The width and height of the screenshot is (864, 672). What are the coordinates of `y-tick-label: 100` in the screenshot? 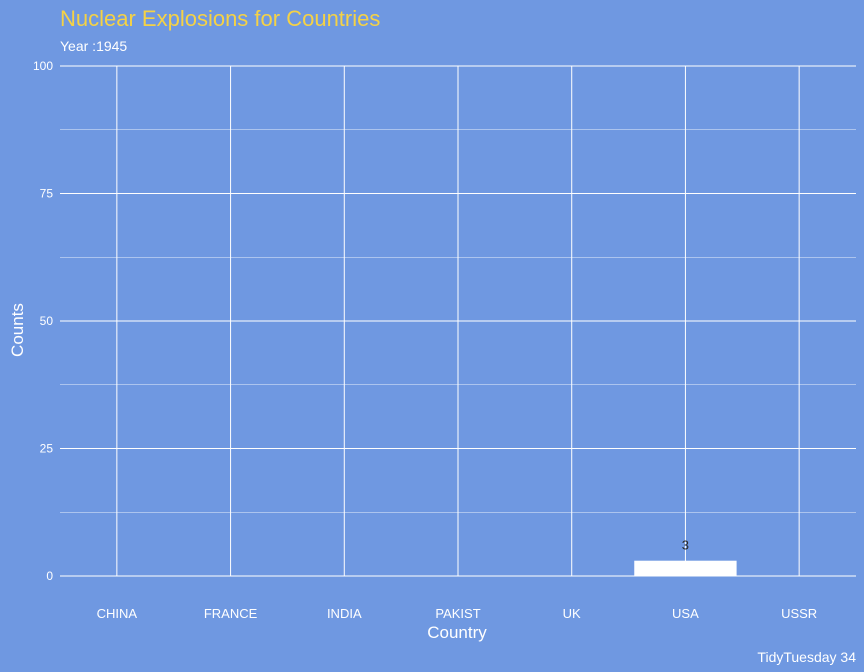 It's located at (43, 66).